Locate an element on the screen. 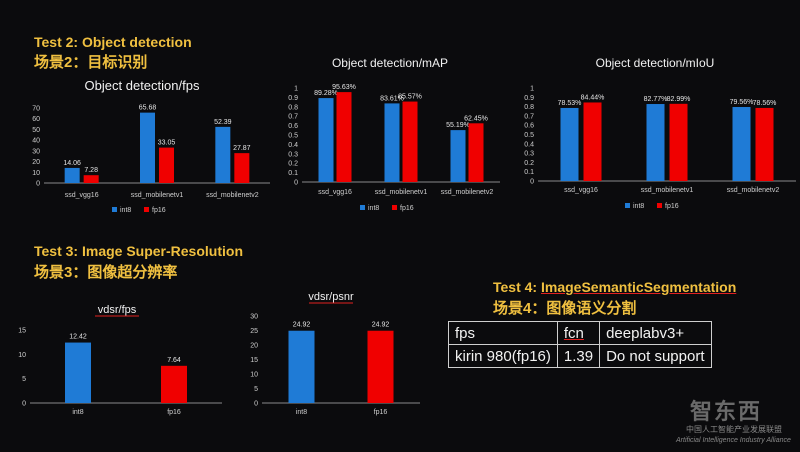 The width and height of the screenshot is (800, 452). y-tick-label: 0.7 is located at coordinates (293, 117).